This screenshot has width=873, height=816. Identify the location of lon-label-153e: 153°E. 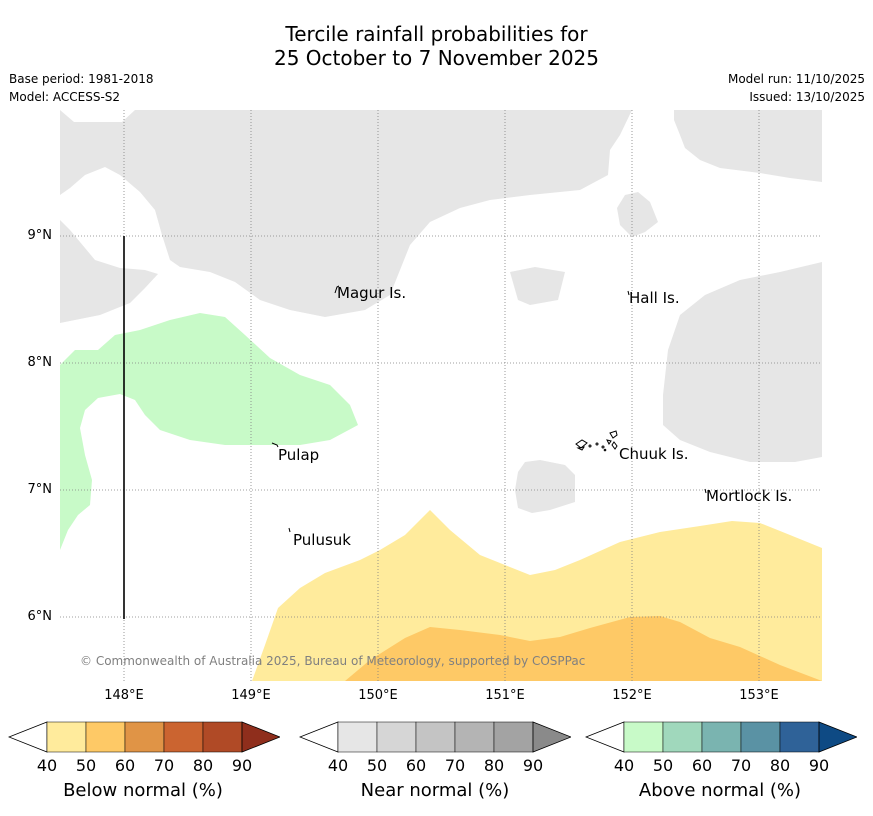
(759, 695).